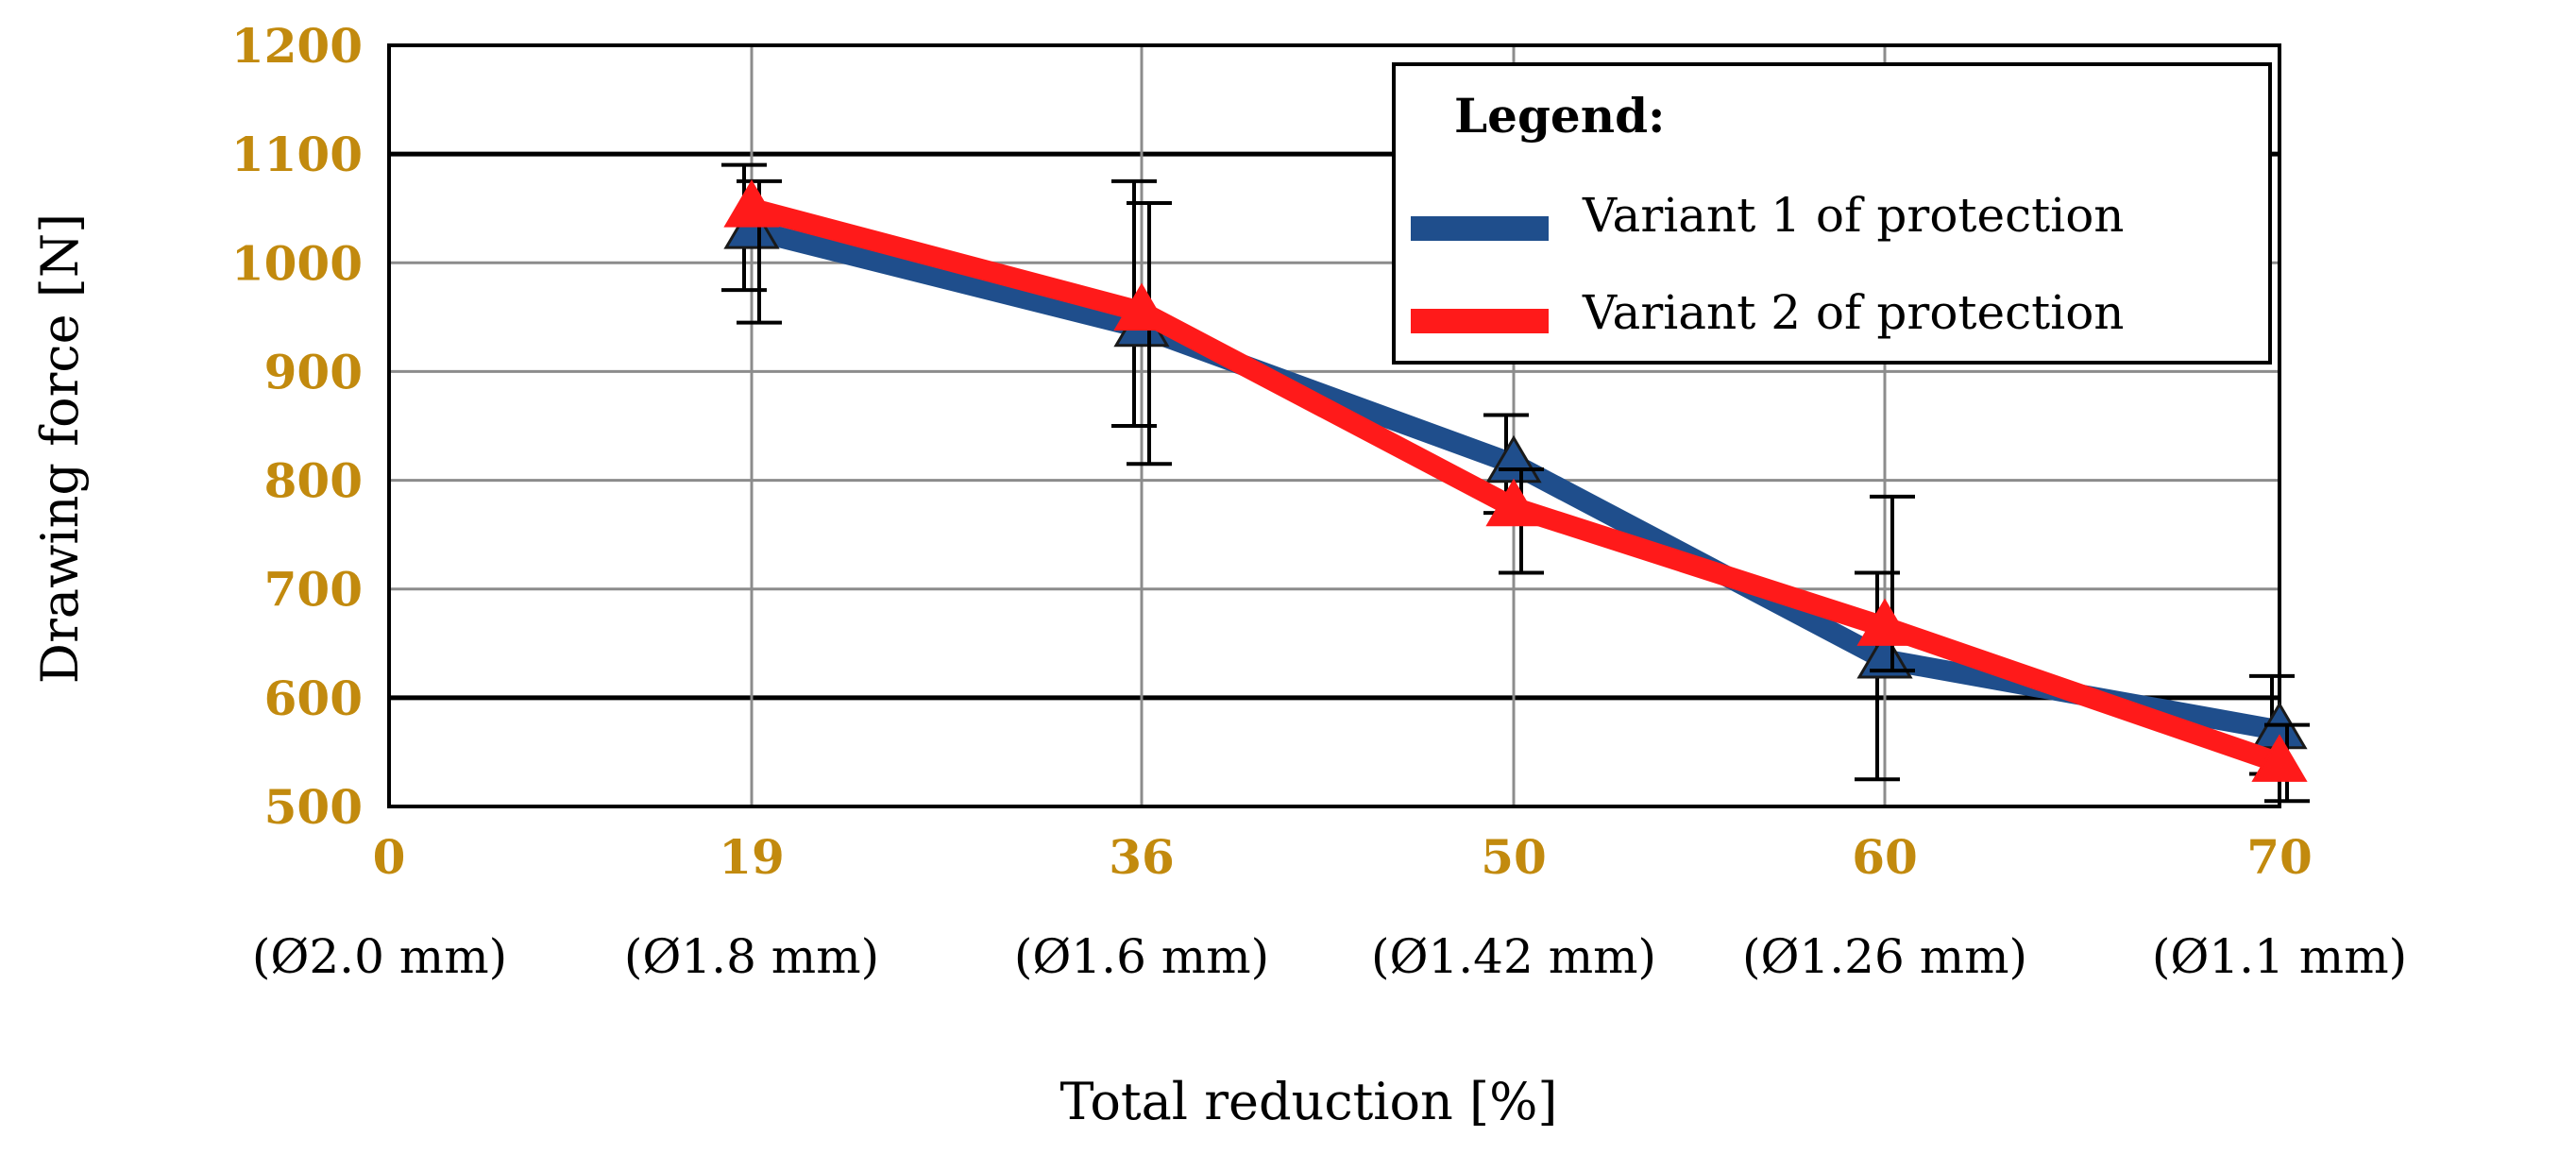 The width and height of the screenshot is (2576, 1154). What do you see at coordinates (1884, 956) in the screenshot?
I see `x-sublabel-60: (Ø1.26 mm)` at bounding box center [1884, 956].